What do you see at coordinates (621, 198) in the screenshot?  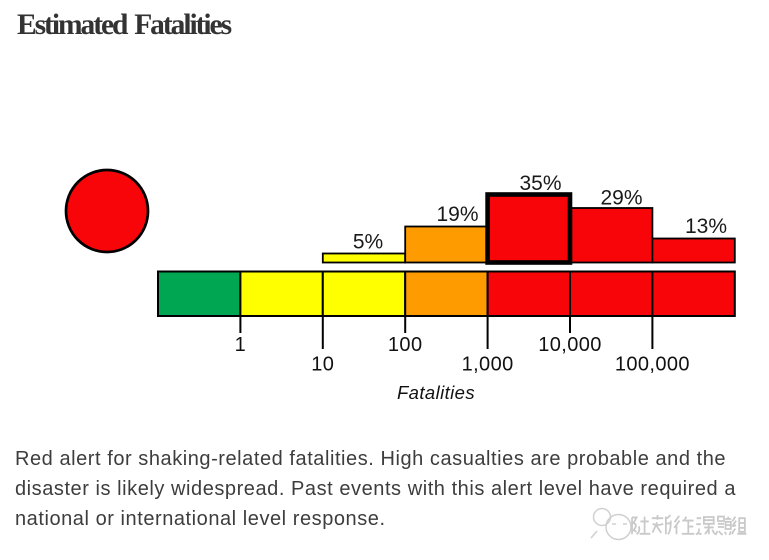 I see `svg-text: 29%` at bounding box center [621, 198].